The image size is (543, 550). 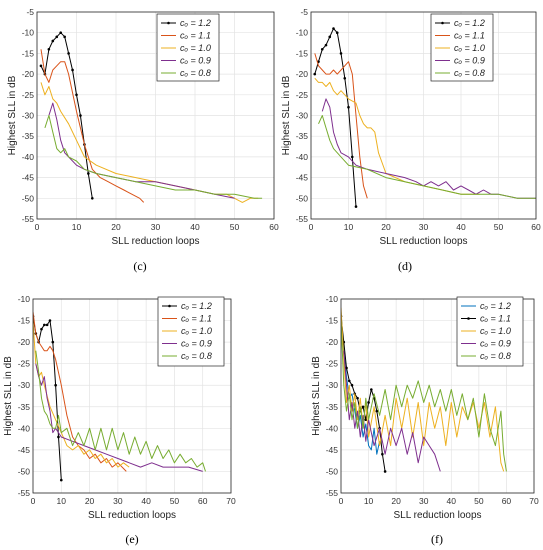 I want to click on legend-label: cₒ = 0.8, so click(x=495, y=356).